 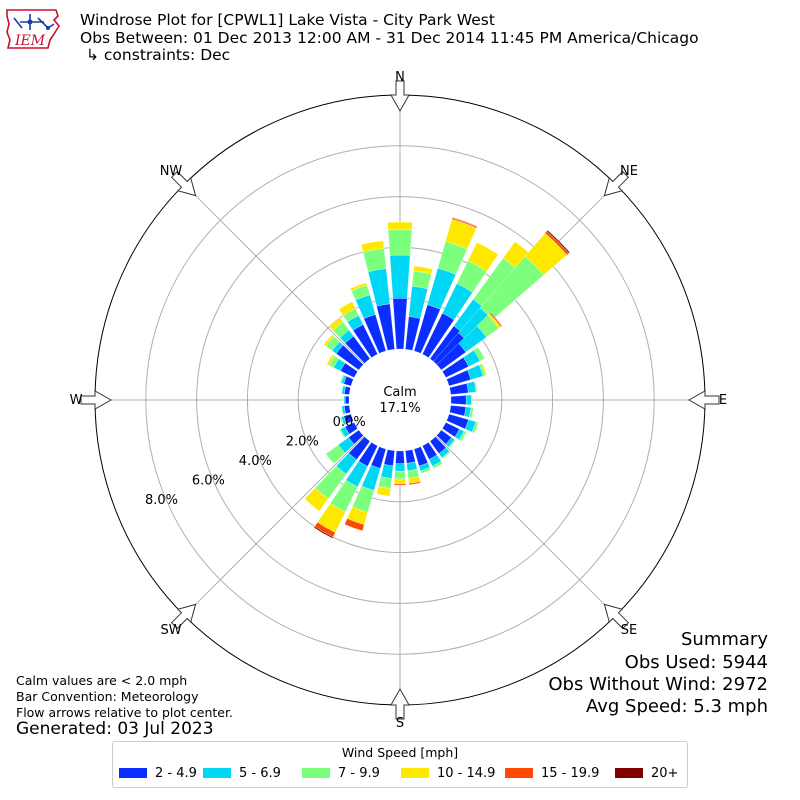 I want to click on bar-dir45-bin6, so click(x=558, y=241).